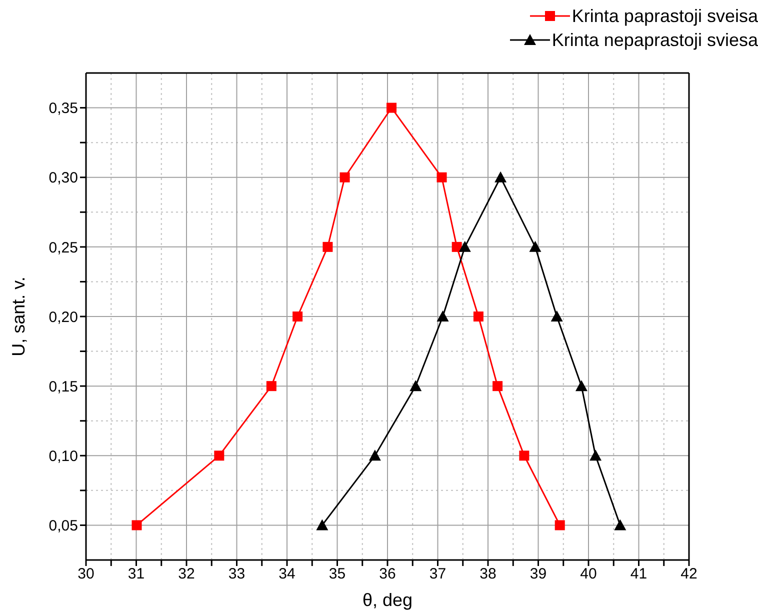 The image size is (758, 616). I want to click on y-tick-label: 0,20, so click(63, 317).